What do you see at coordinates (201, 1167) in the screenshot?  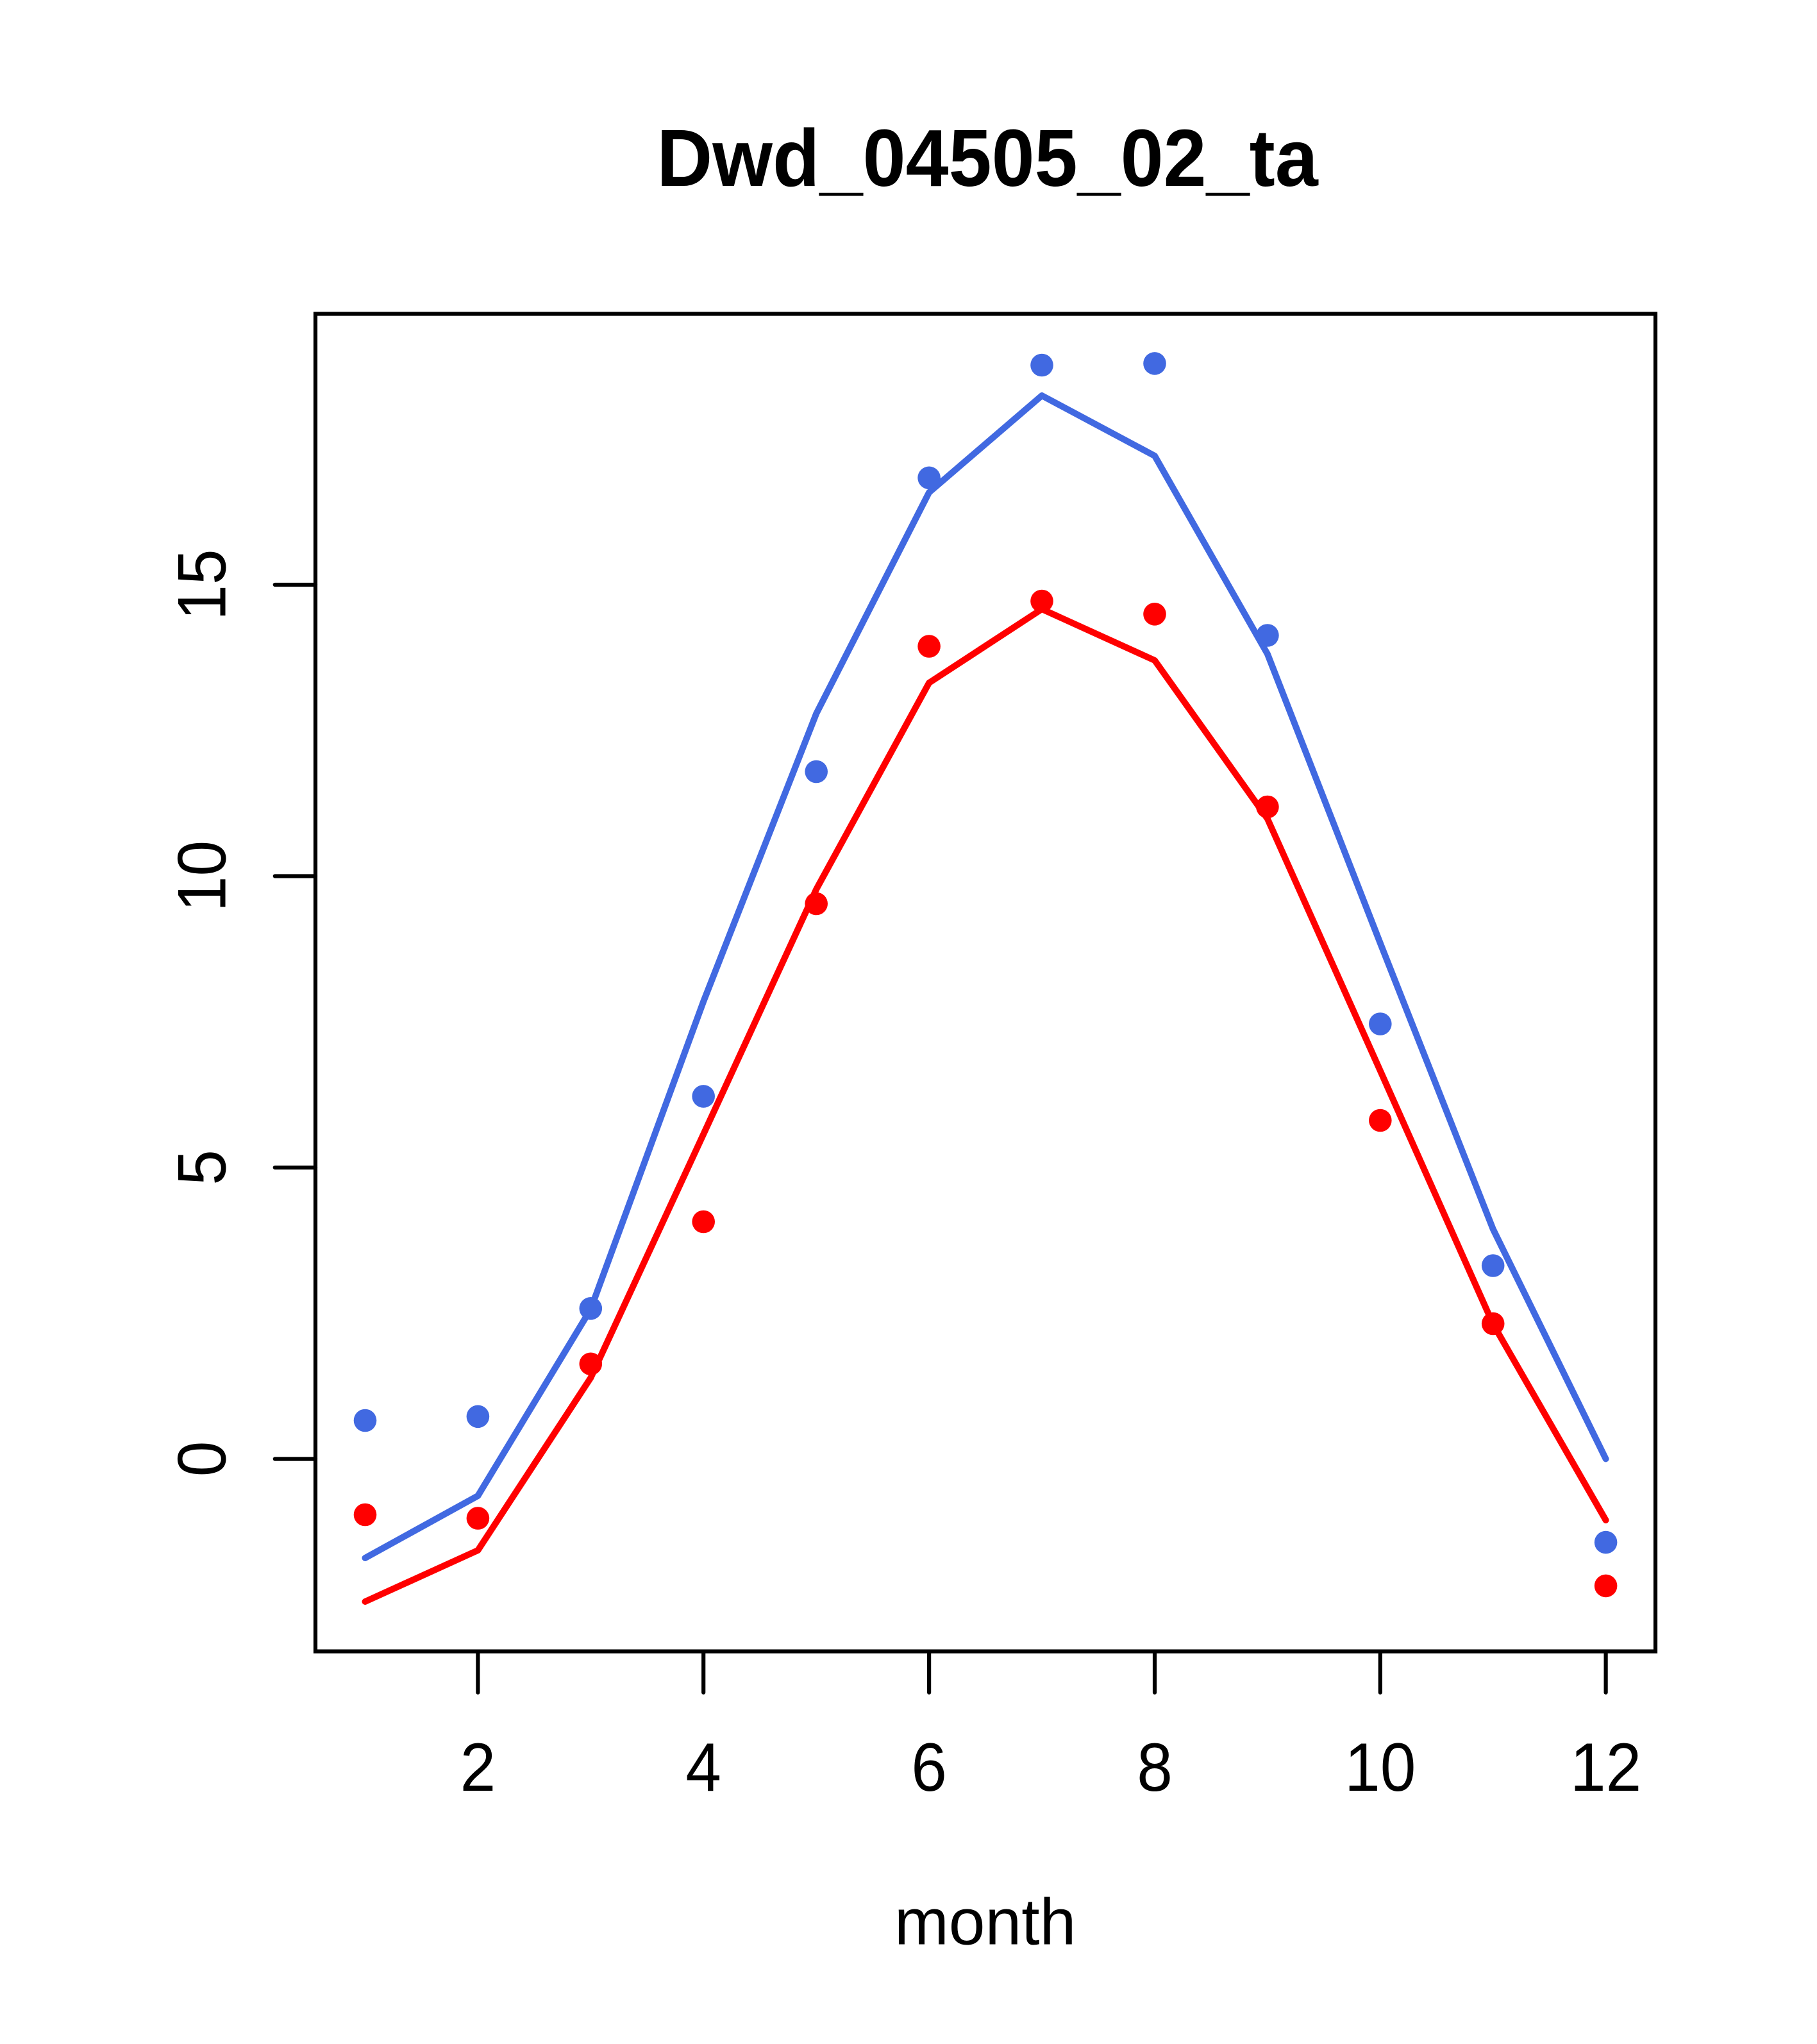 I see `svg-text: 5` at bounding box center [201, 1167].